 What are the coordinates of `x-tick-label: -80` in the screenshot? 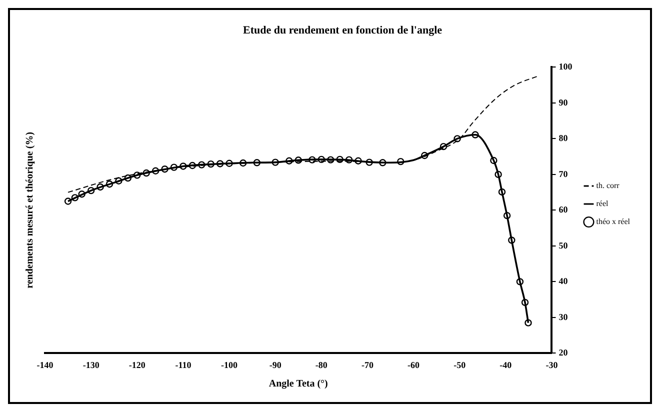 It's located at (321, 365).